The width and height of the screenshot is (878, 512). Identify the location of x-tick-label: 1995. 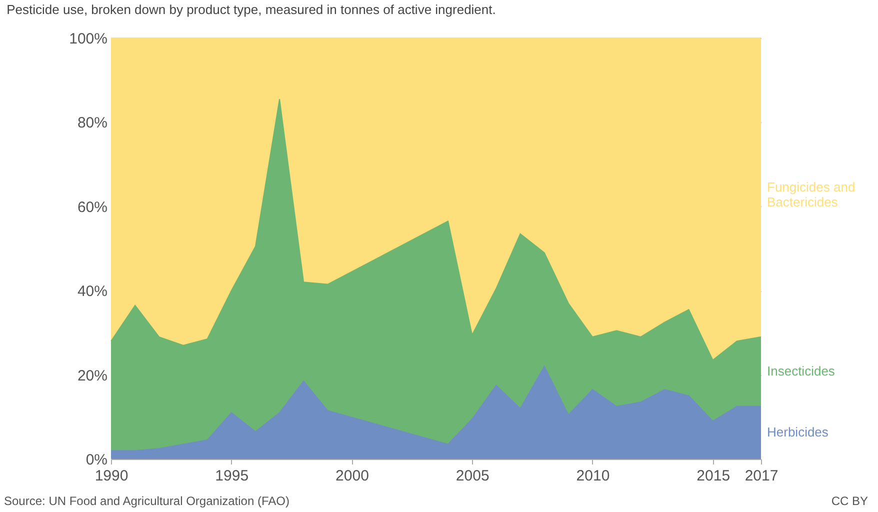
(232, 476).